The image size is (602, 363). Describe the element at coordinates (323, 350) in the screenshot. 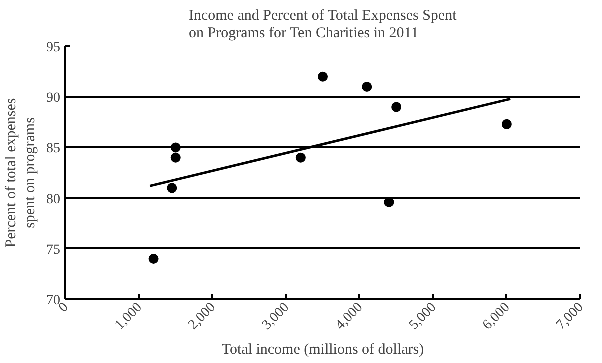

I see `x-axis-title: Total income (millions of dollars)` at that location.